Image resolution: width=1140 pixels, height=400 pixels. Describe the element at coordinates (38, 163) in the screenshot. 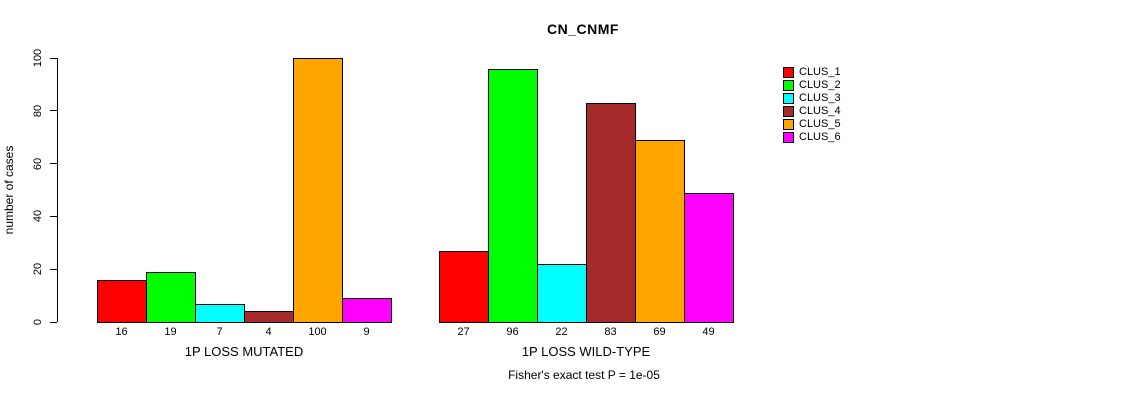

I see `y-axis-tick-label: 60` at that location.